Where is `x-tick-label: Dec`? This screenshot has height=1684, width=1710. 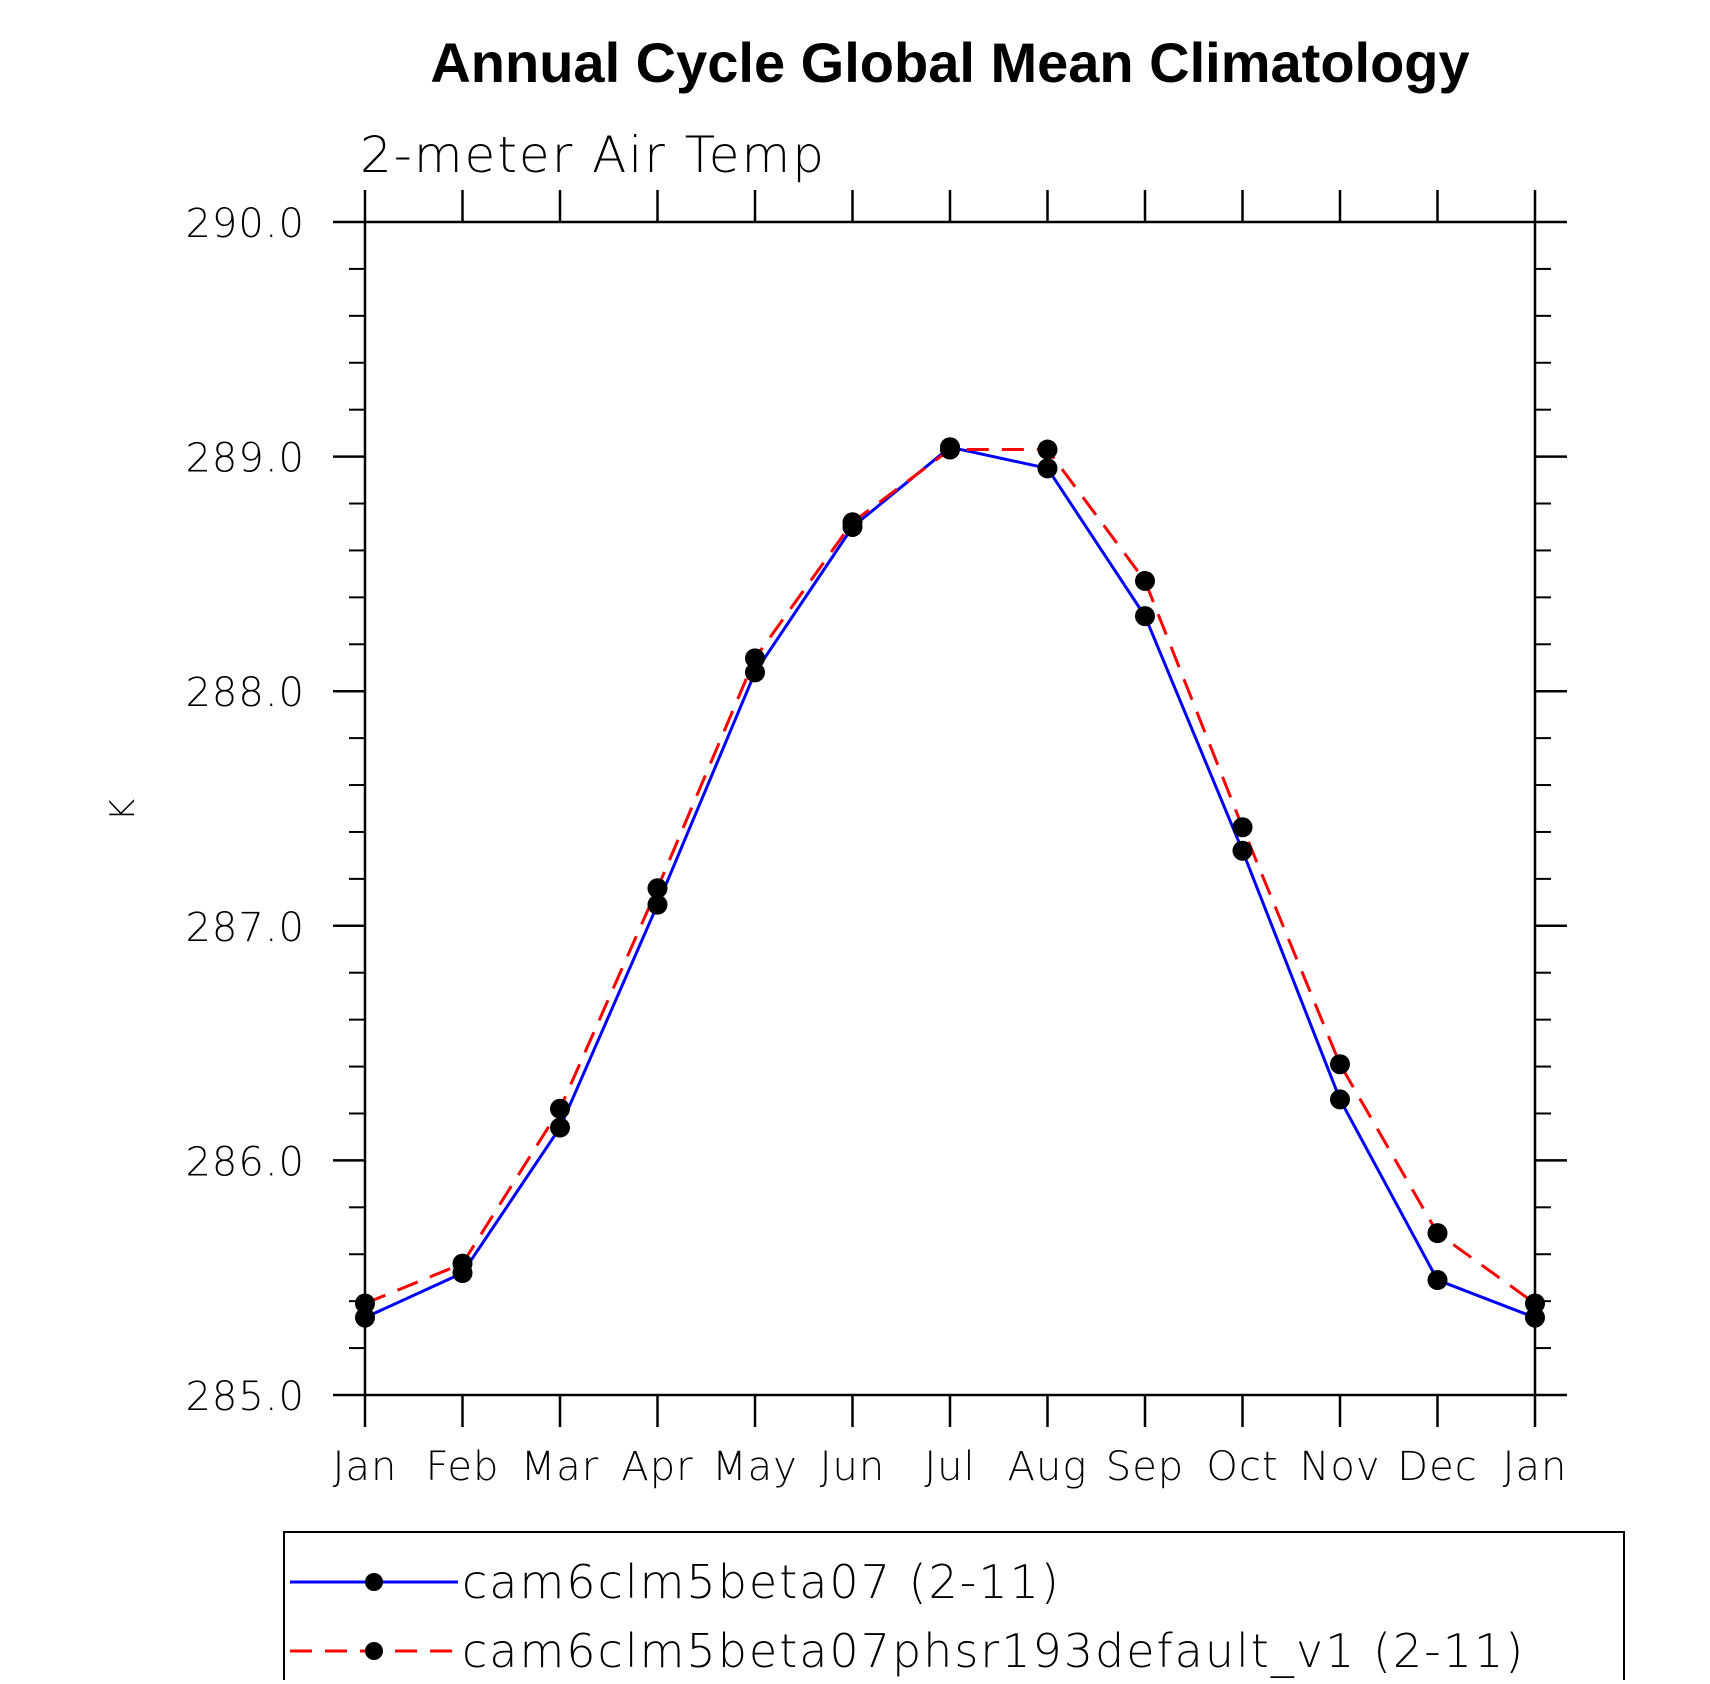
x-tick-label: Dec is located at coordinates (1437, 1467).